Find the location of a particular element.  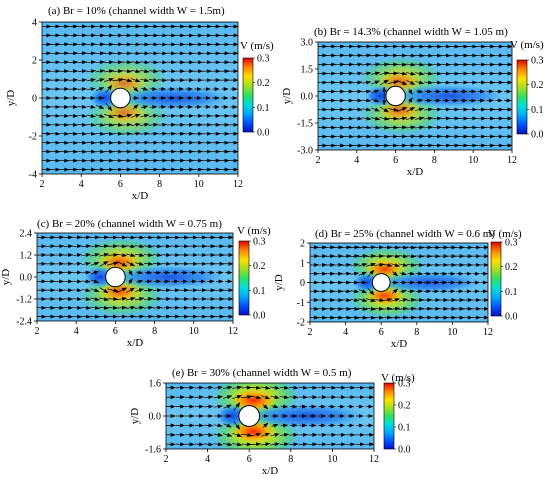

x-tick-label: 4 is located at coordinates (207, 459).